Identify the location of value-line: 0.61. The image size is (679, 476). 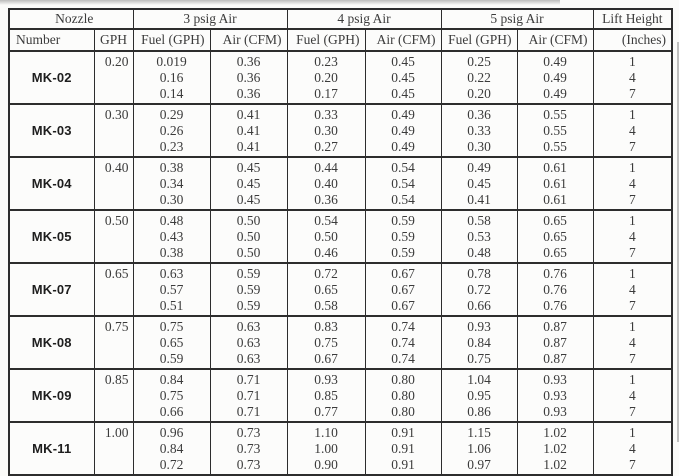
(555, 199).